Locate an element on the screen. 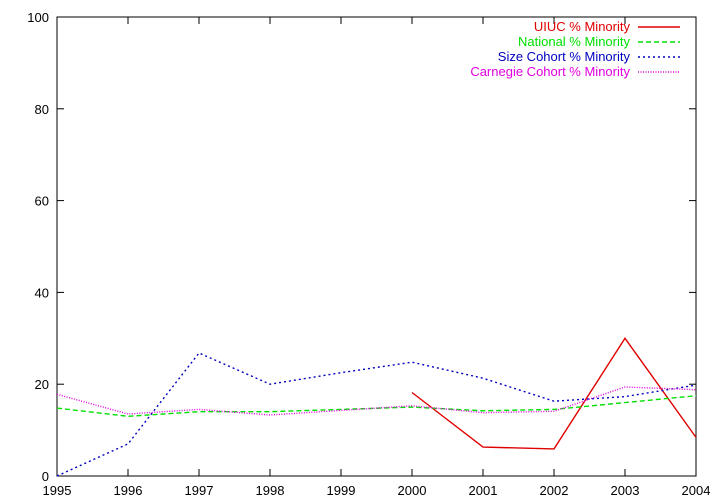 This screenshot has height=504, width=720. x-tick-label: 2000 is located at coordinates (412, 490).